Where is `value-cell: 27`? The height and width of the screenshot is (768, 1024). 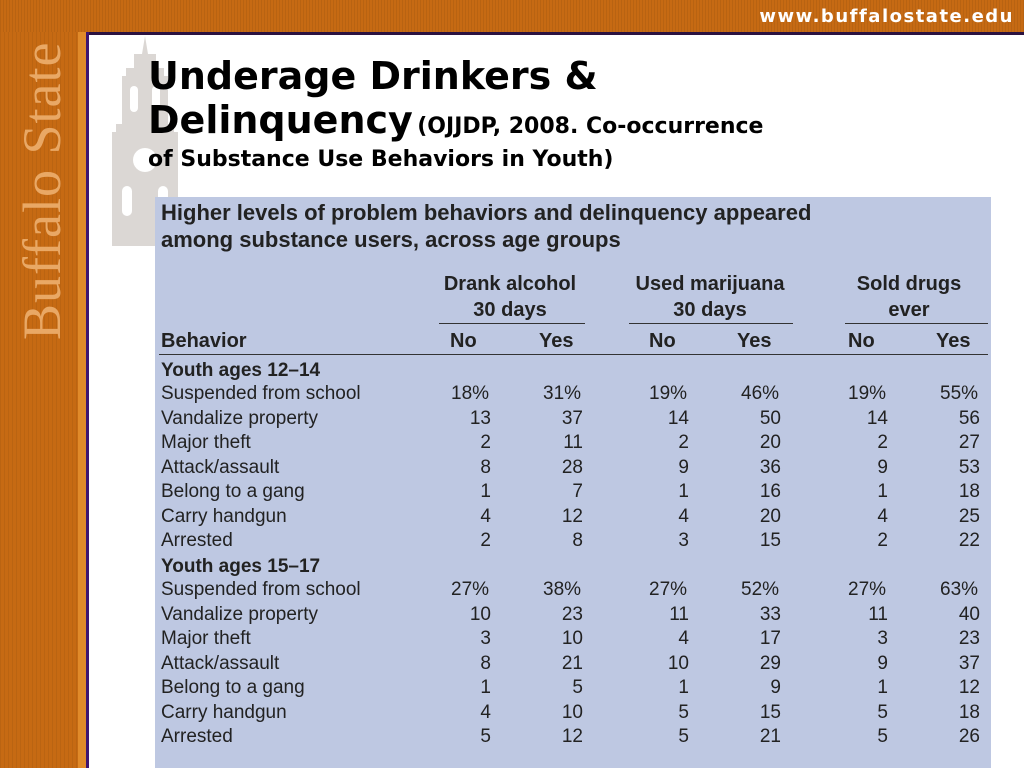 value-cell: 27 is located at coordinates (969, 442).